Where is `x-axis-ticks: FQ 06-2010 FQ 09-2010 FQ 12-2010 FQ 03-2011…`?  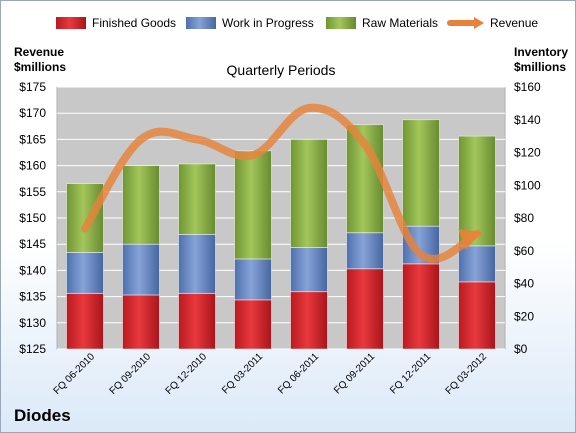
x-axis-ticks: FQ 06-2010 FQ 09-2010 FQ 12-2010 FQ 03-2011… is located at coordinates (271, 374).